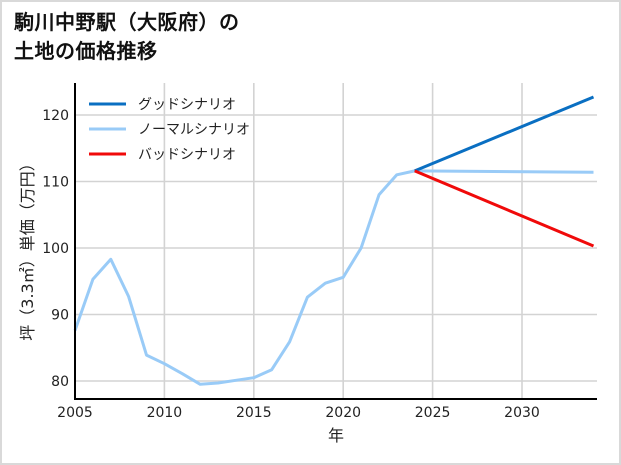 The width and height of the screenshot is (621, 465). What do you see at coordinates (127, 37) in the screenshot?
I see `chart-title: 駒川中野駅（大阪府）の 土地の価格推移` at bounding box center [127, 37].